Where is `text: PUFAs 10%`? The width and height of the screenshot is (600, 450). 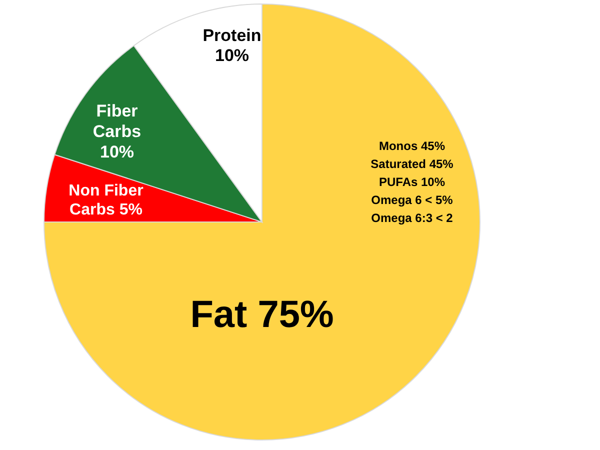
text: PUFAs 10% is located at coordinates (412, 182).